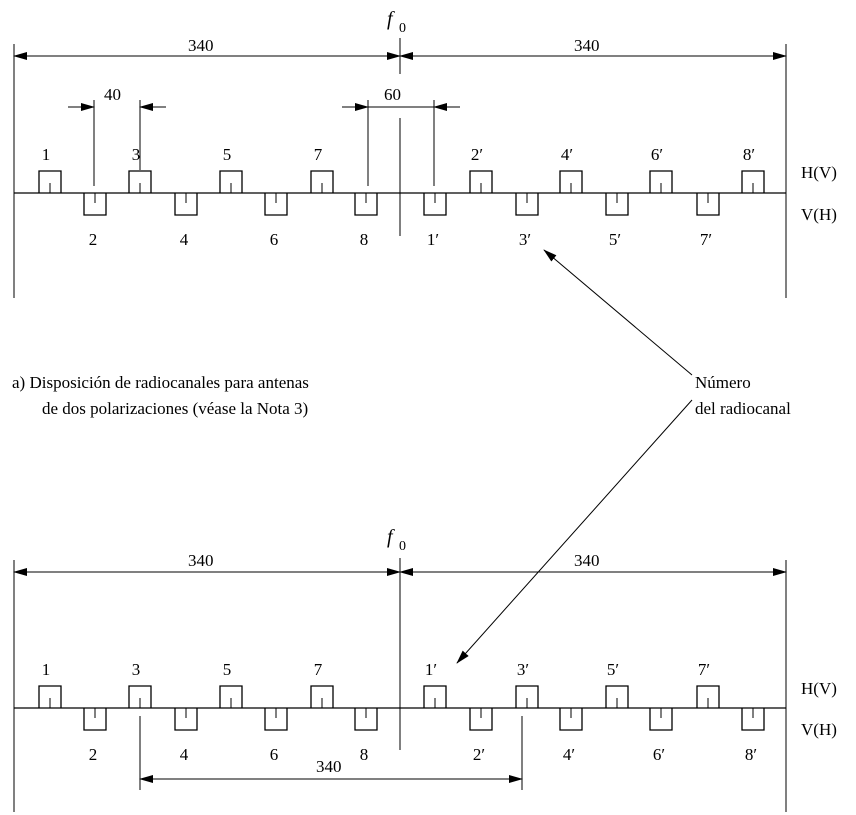  Describe the element at coordinates (140, 696) in the screenshot. I see `channel-b-up-1-box` at that location.